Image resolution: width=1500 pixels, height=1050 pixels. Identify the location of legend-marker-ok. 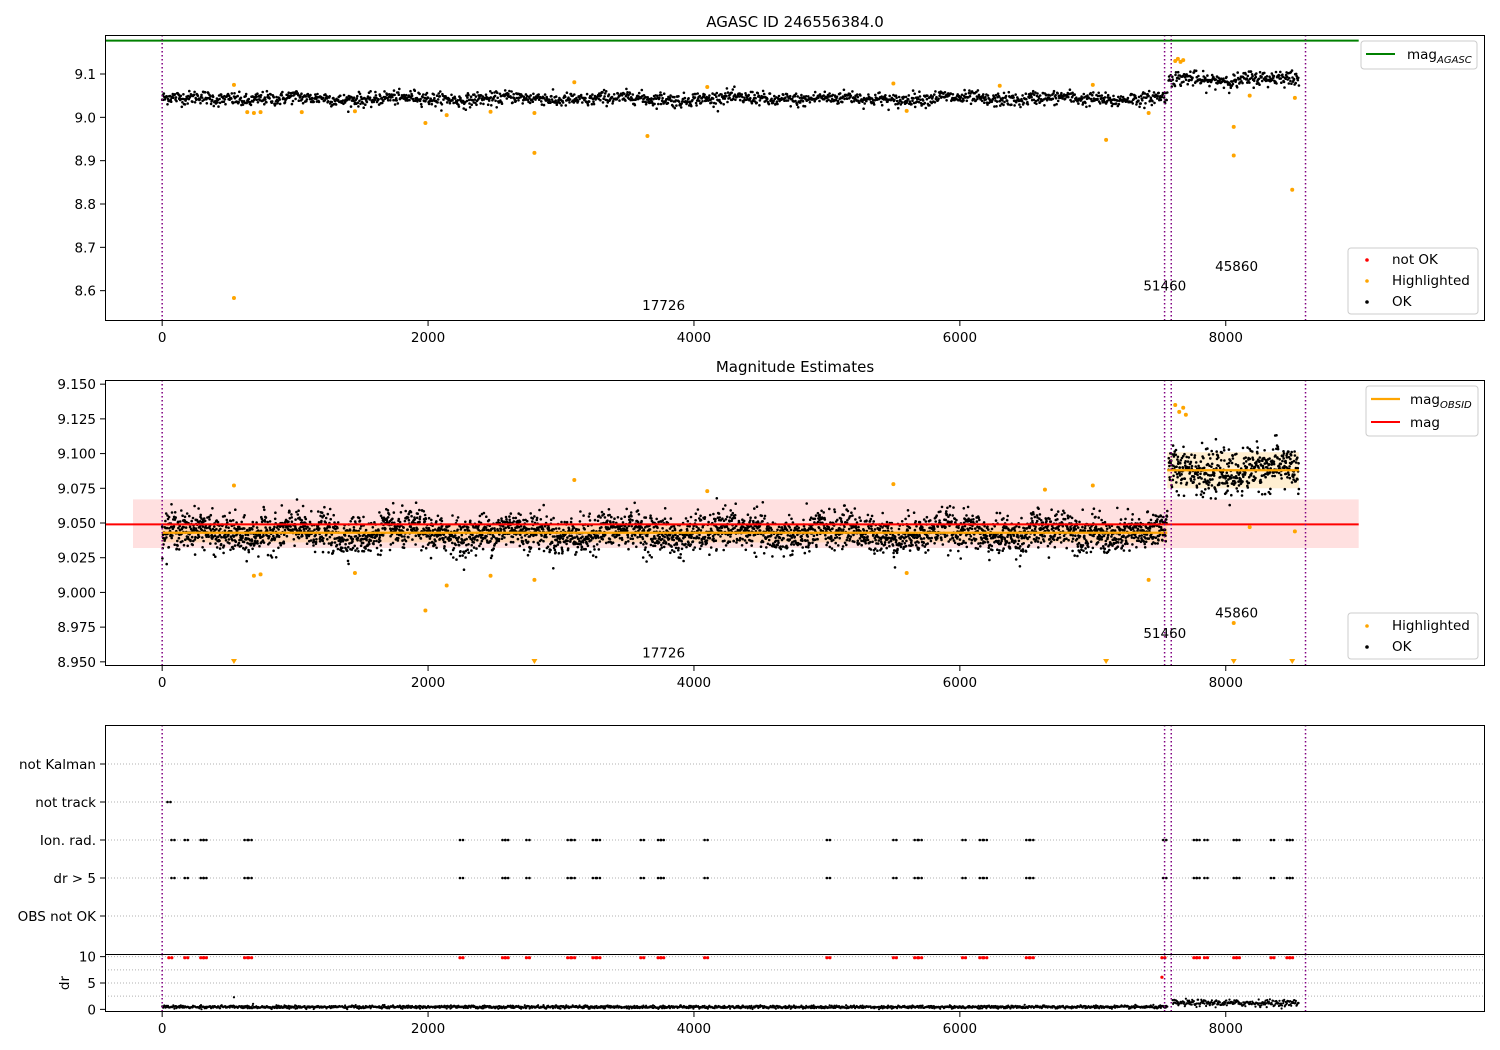
(1367, 302).